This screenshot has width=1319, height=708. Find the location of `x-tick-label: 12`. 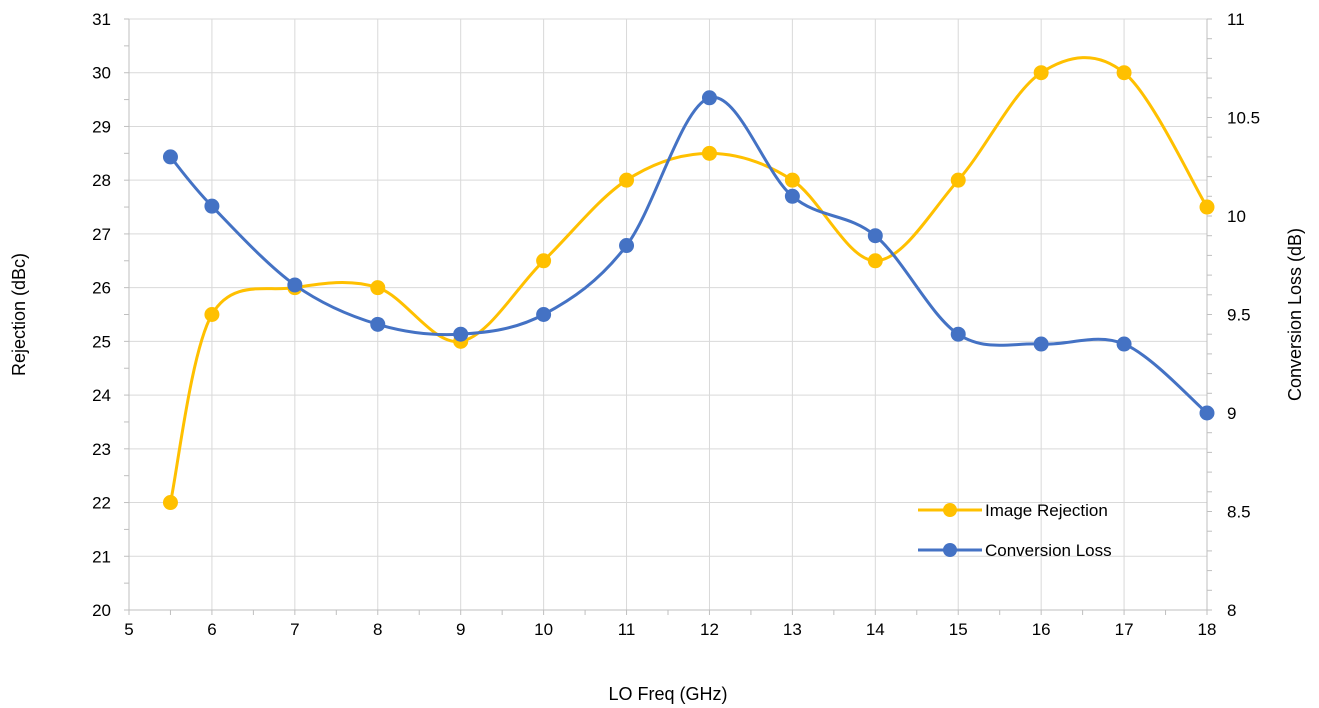

x-tick-label: 12 is located at coordinates (709, 629).